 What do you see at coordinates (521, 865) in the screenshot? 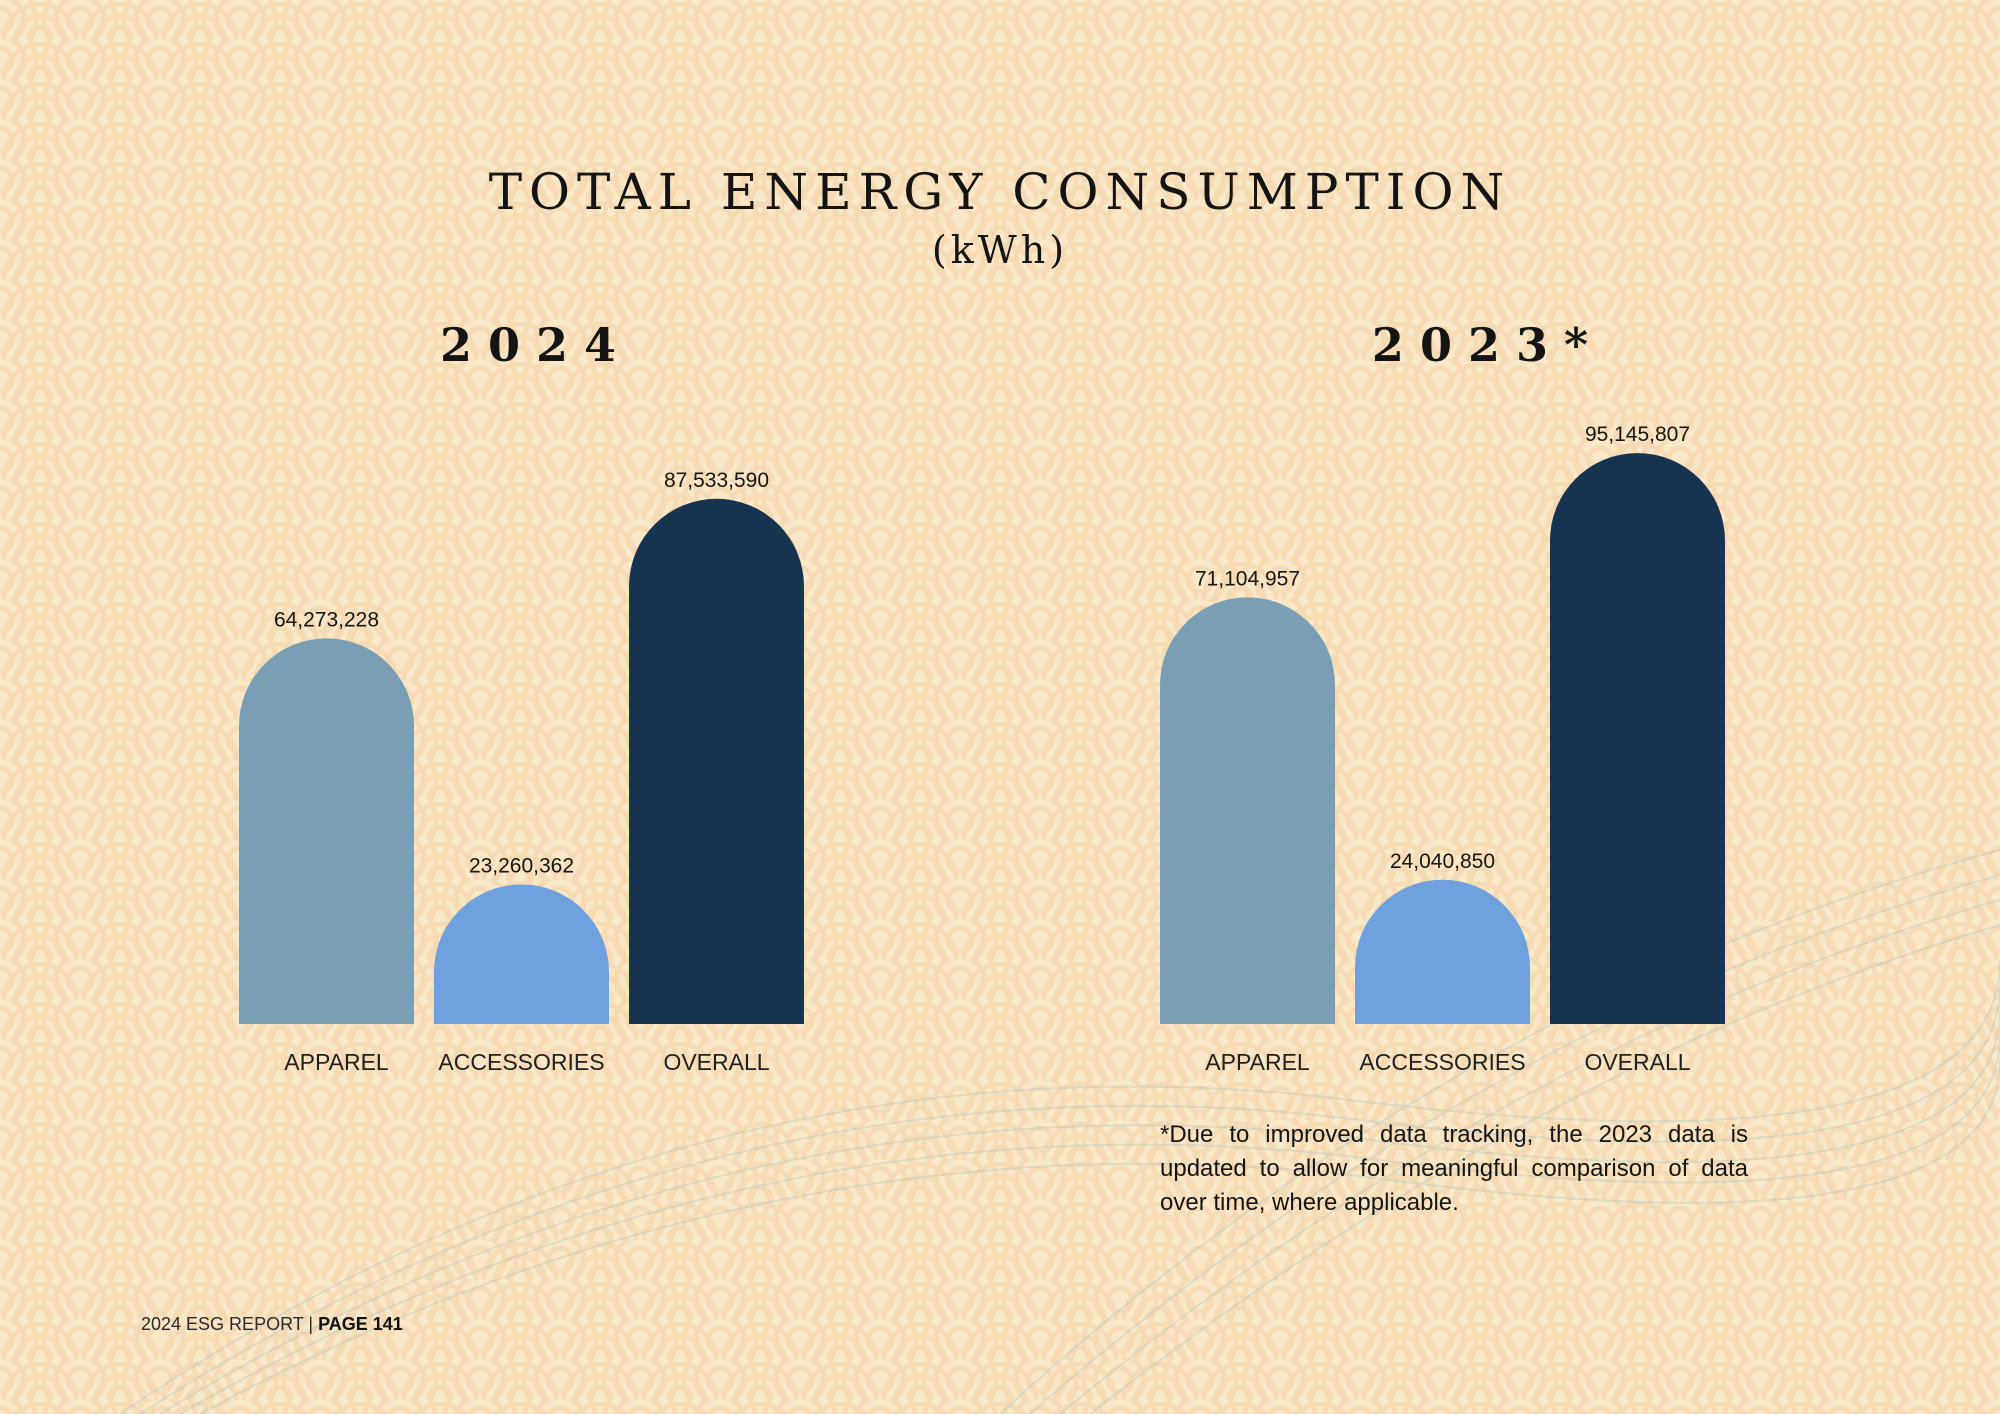
I see `data-label-accessories: 23,260,362` at bounding box center [521, 865].